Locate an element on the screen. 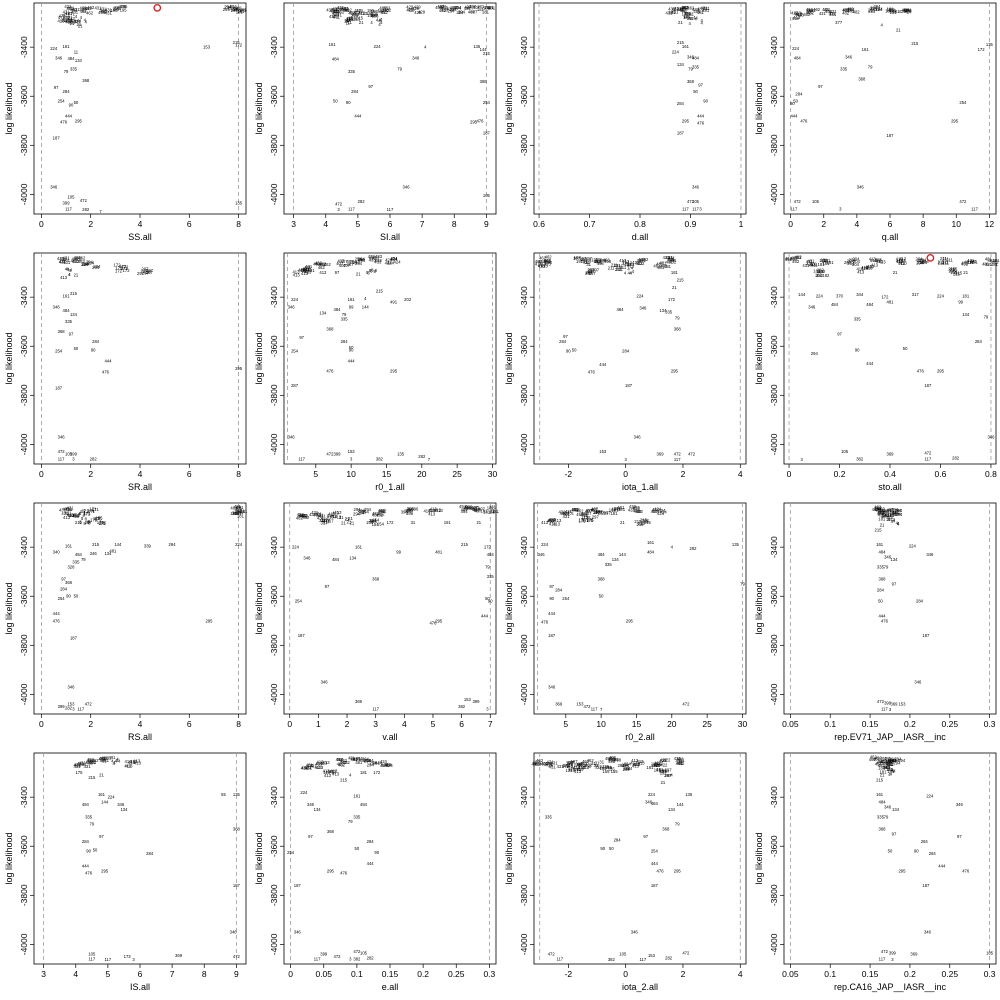 This screenshot has width=1000, height=1000. data-point-label: 295 is located at coordinates (394, 370).